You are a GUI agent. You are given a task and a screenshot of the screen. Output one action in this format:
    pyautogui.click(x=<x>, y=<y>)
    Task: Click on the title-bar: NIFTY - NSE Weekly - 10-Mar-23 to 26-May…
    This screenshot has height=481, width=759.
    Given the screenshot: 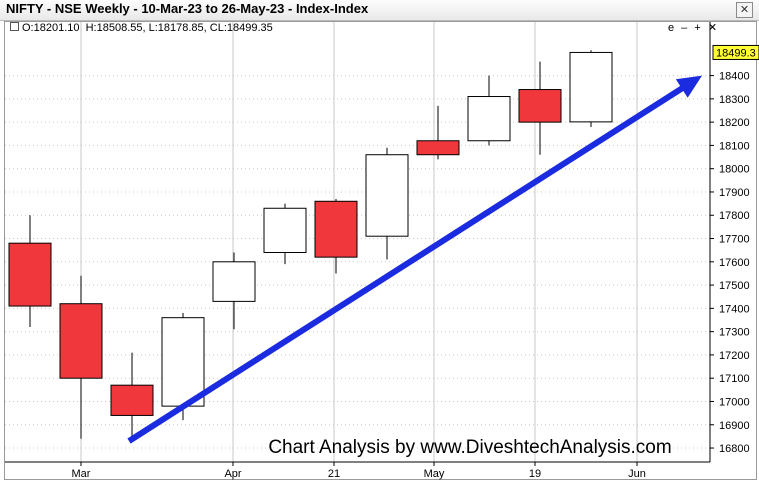 What is the action you would take?
    pyautogui.click(x=379, y=10)
    